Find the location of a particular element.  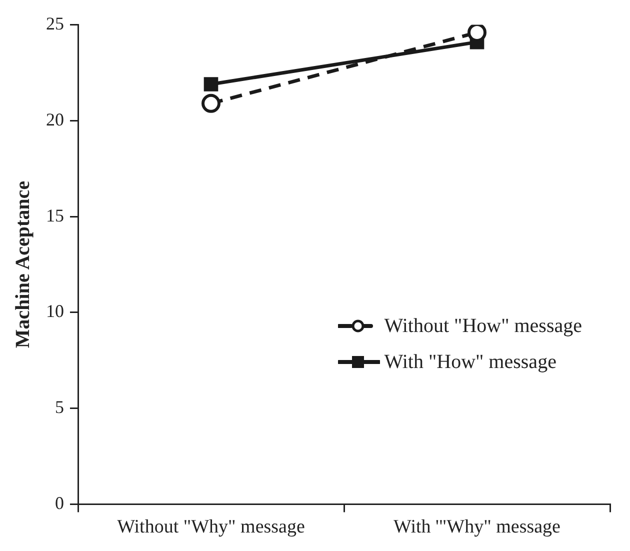

legend-label: Without "How" message is located at coordinates (483, 326).